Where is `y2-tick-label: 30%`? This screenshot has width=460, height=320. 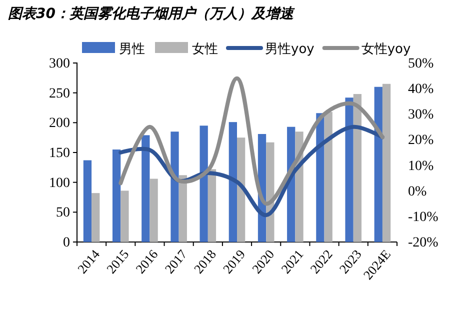
y2-tick-label: 30% is located at coordinates (421, 115).